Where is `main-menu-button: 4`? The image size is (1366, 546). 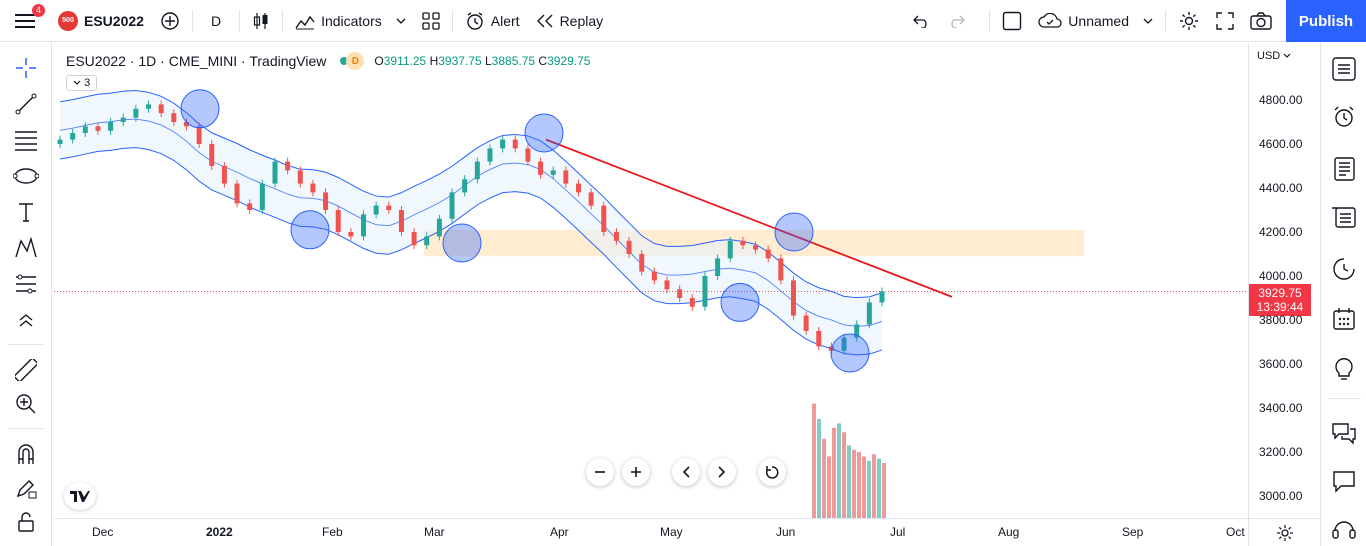 main-menu-button: 4 is located at coordinates (25, 21).